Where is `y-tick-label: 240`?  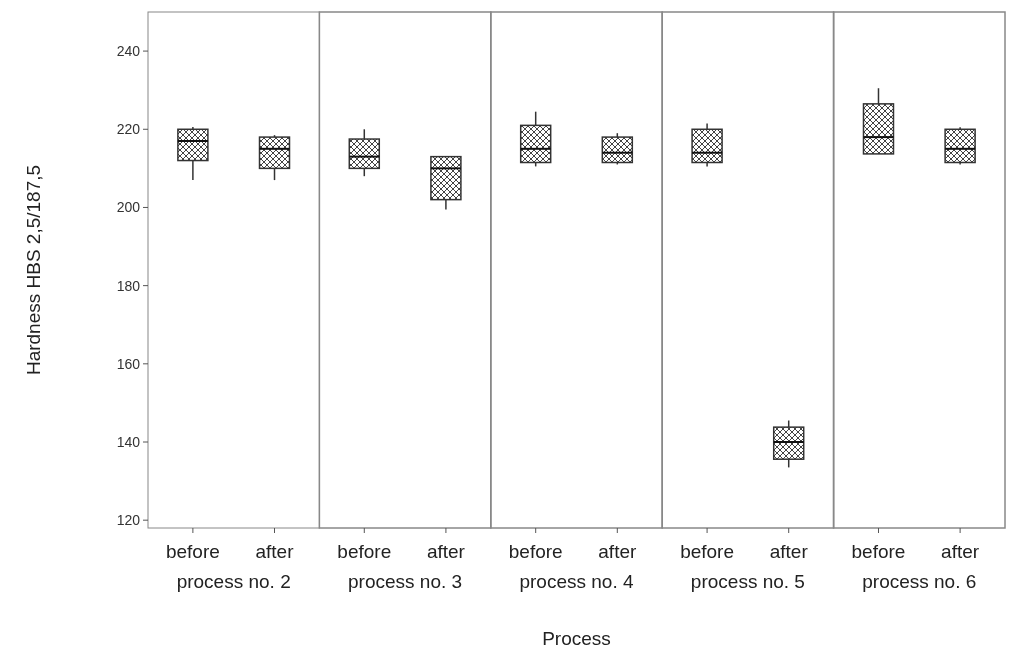 y-tick-label: 240 is located at coordinates (128, 50).